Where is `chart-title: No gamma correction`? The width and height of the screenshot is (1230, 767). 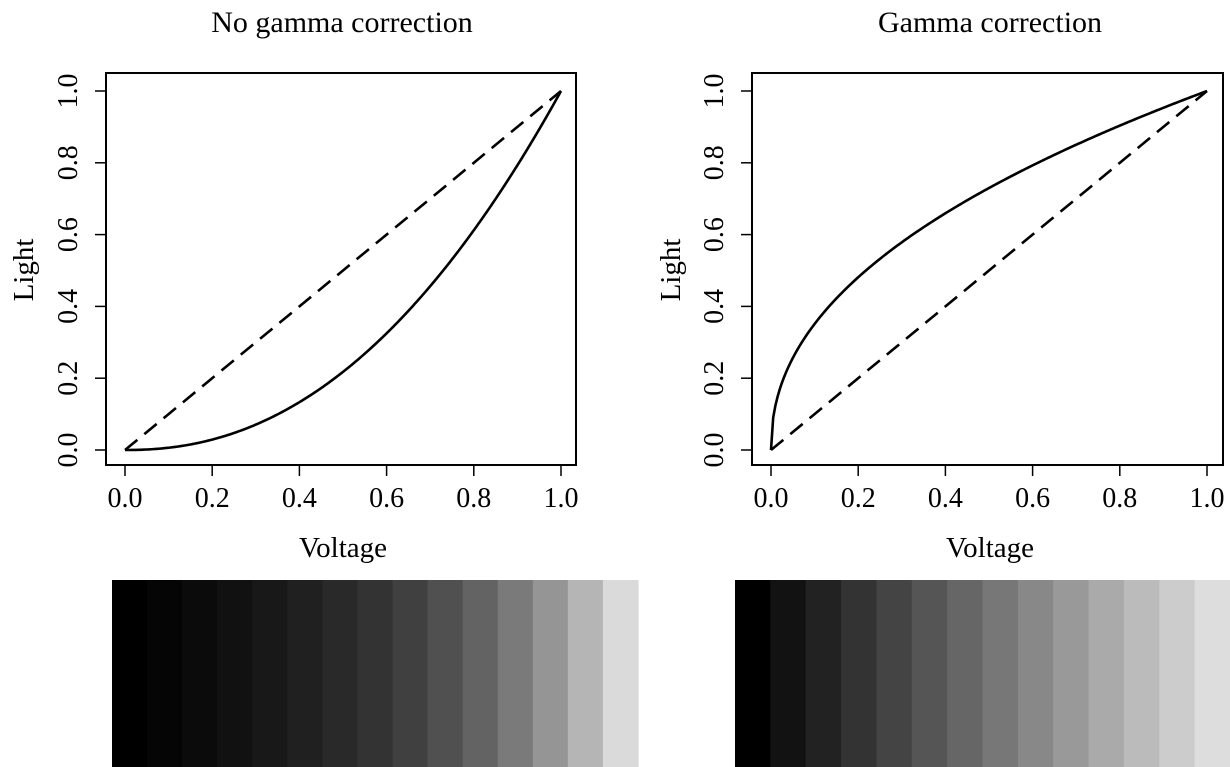
chart-title: No gamma correction is located at coordinates (342, 22).